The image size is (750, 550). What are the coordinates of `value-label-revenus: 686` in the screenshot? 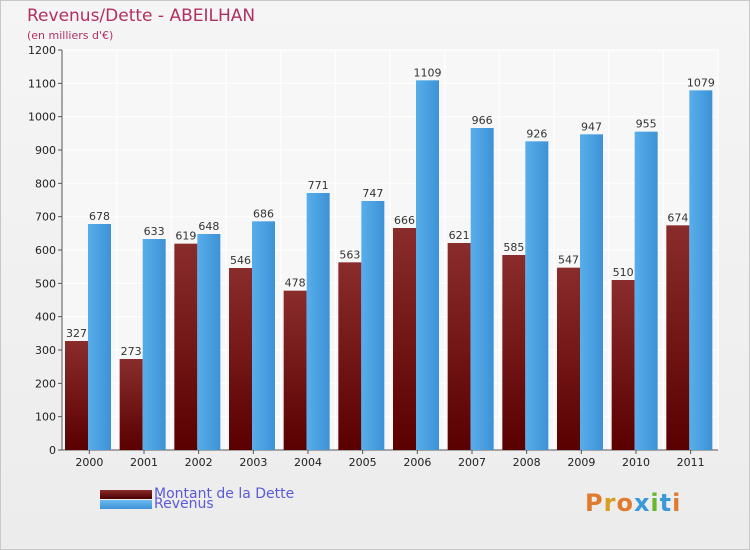 It's located at (263, 213).